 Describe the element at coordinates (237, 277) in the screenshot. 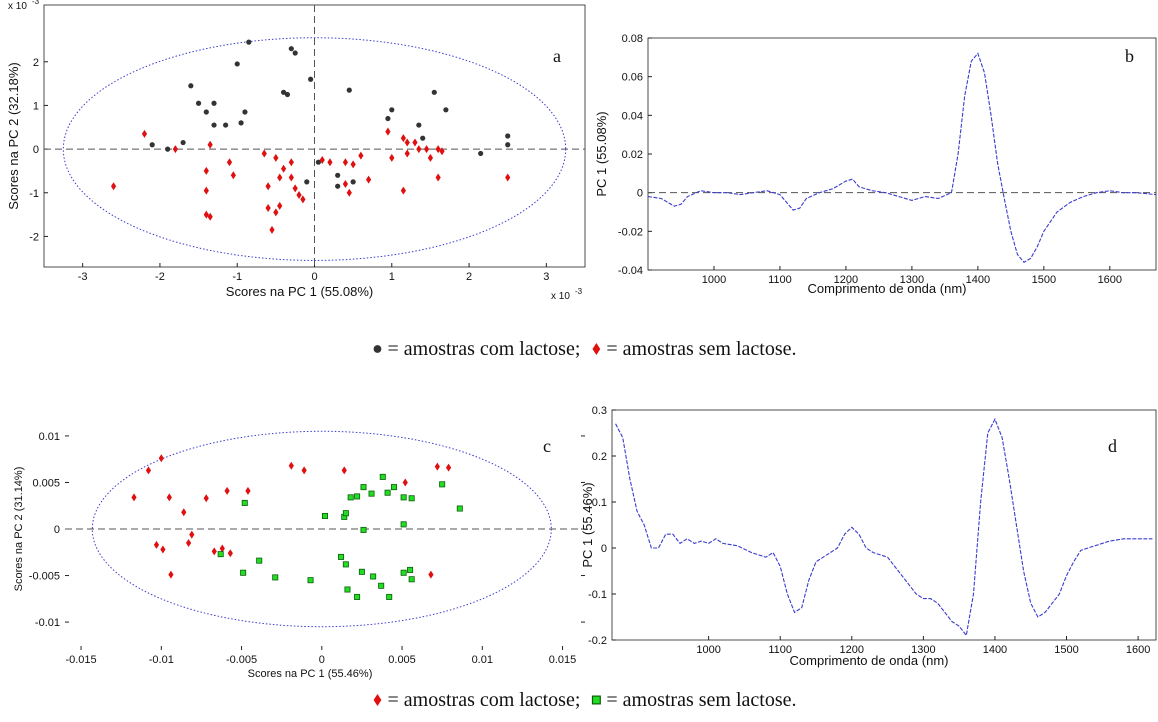

I see `x-tick-label: -1` at that location.